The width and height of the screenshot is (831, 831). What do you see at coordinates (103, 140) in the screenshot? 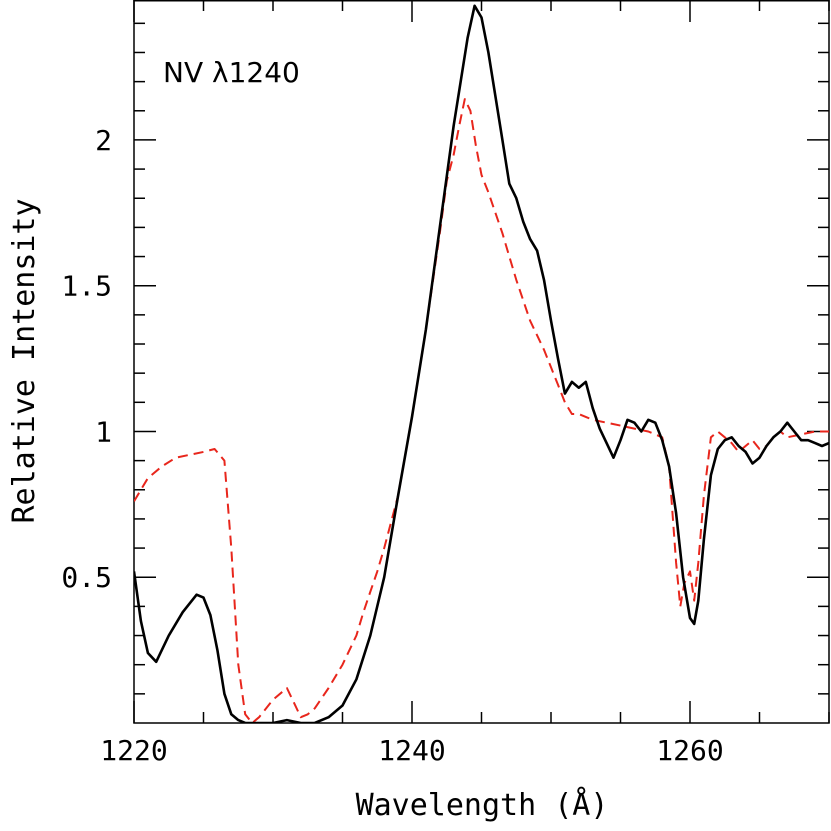
I see `y-tick-label: 2` at bounding box center [103, 140].